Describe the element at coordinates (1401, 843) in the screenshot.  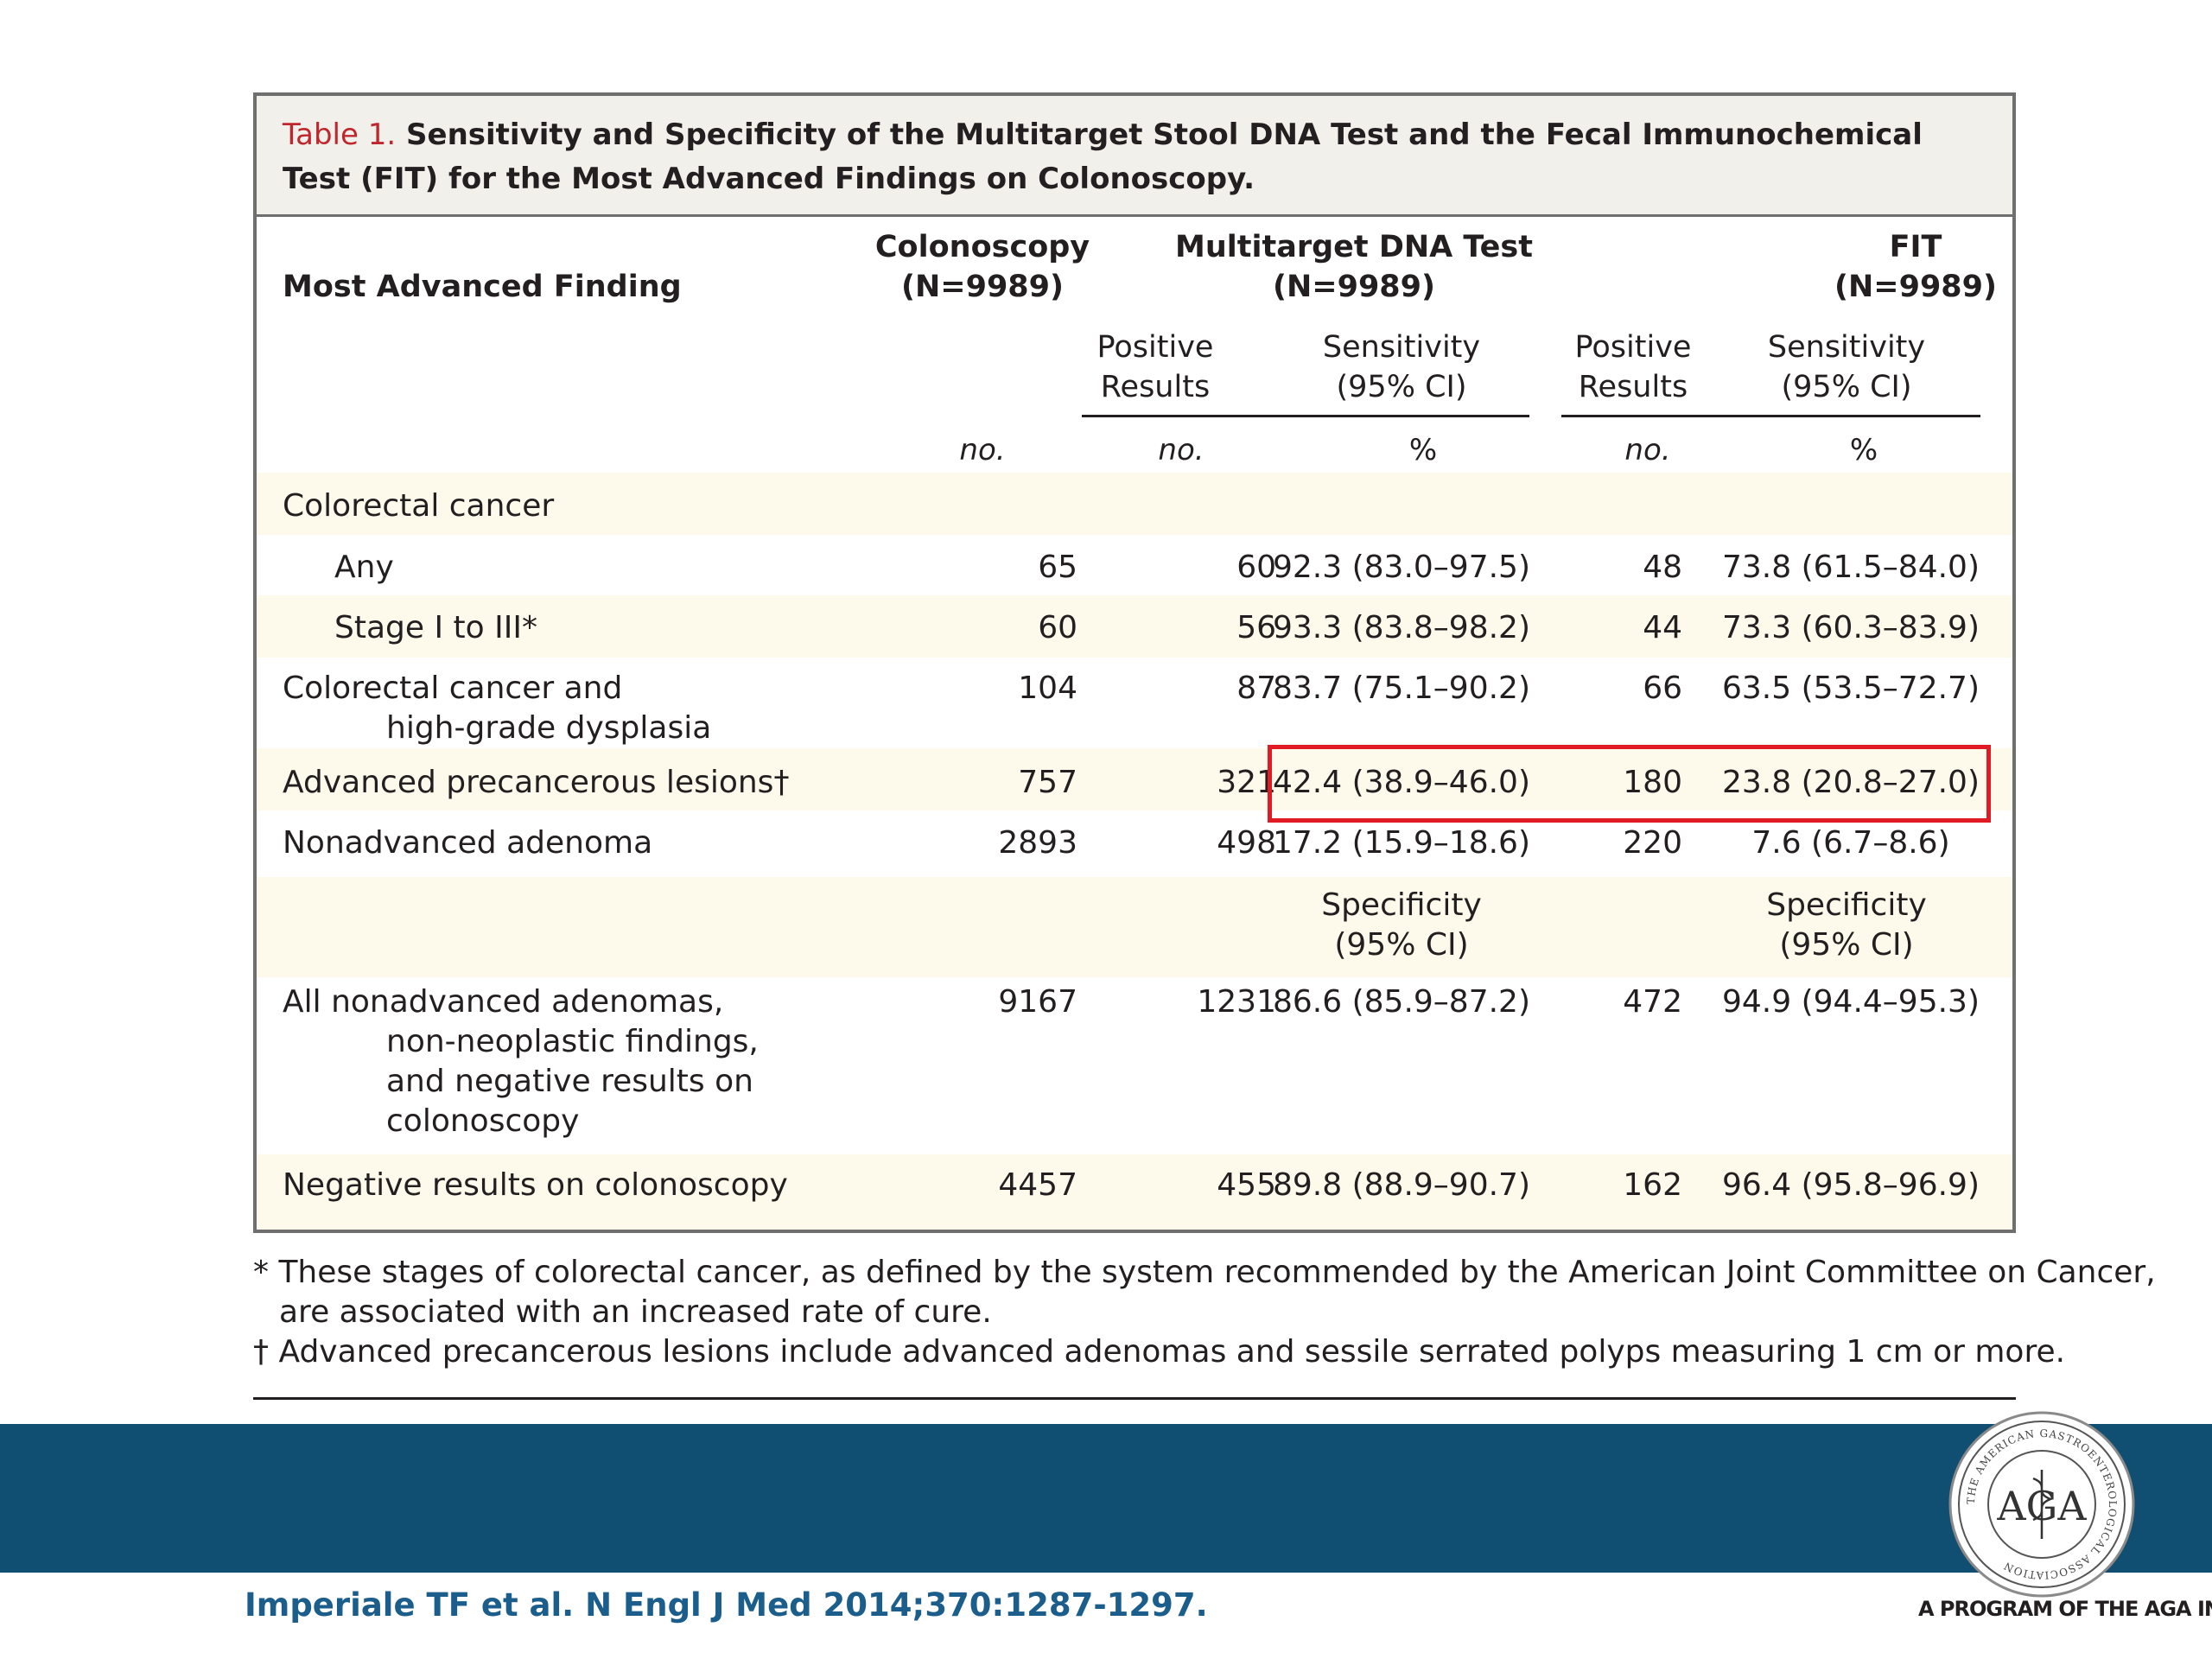
I see `cell-dna-sensitivity: 17.2 (15.9–18.6)` at that location.